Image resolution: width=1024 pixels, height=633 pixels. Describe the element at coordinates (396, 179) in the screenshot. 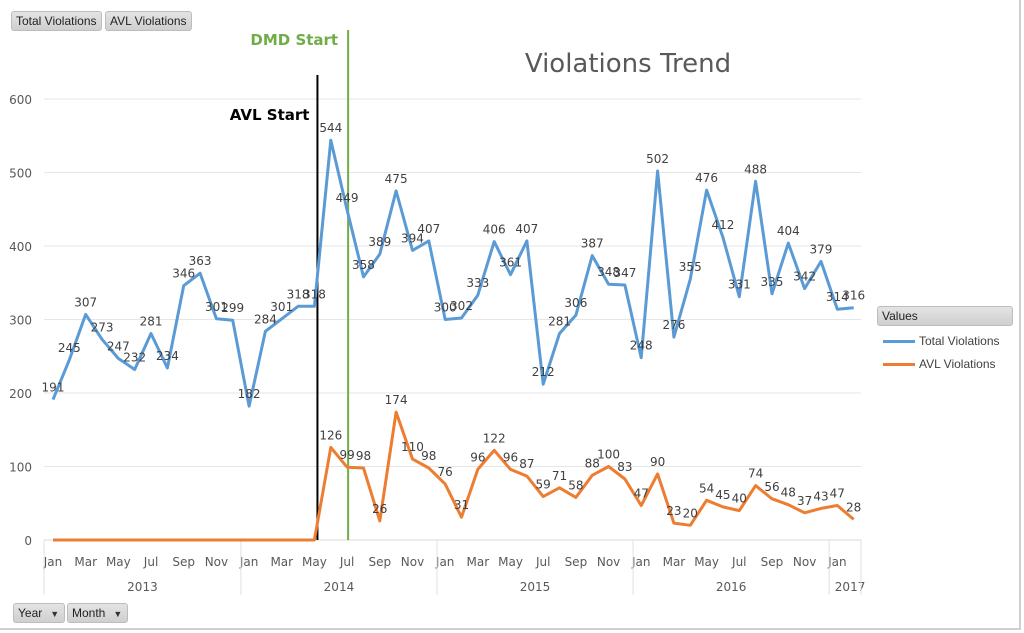

I see `data-label: 475` at that location.